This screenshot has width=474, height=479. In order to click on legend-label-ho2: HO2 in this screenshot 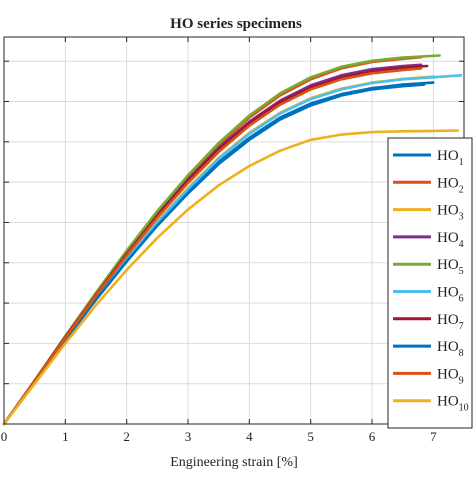, I will do `click(450, 185)`.